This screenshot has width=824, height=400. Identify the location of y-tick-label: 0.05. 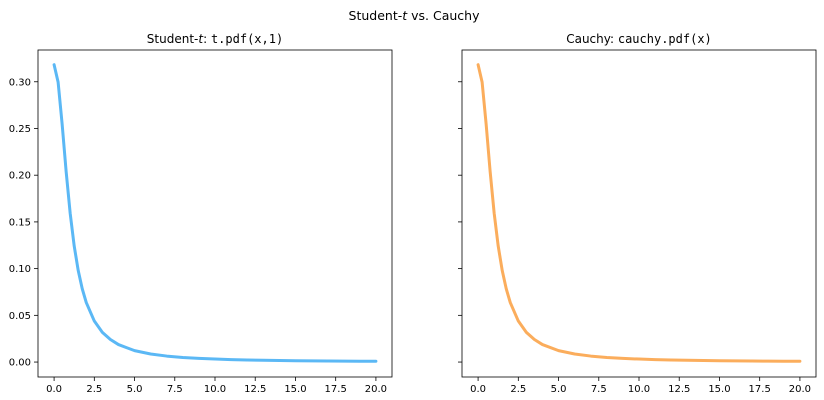
(20, 316).